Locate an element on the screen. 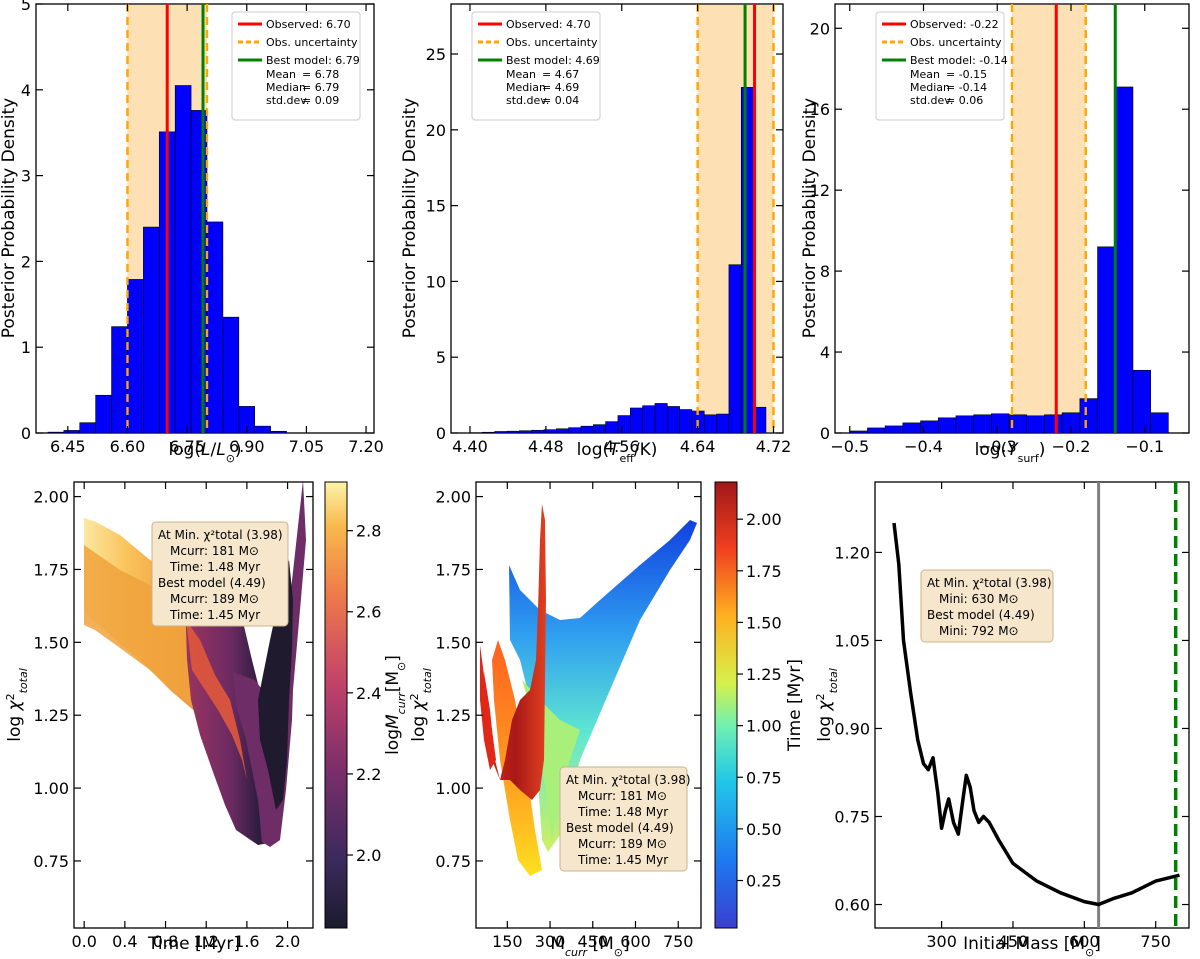  x-tick-label: −0.2 is located at coordinates (1071, 446).